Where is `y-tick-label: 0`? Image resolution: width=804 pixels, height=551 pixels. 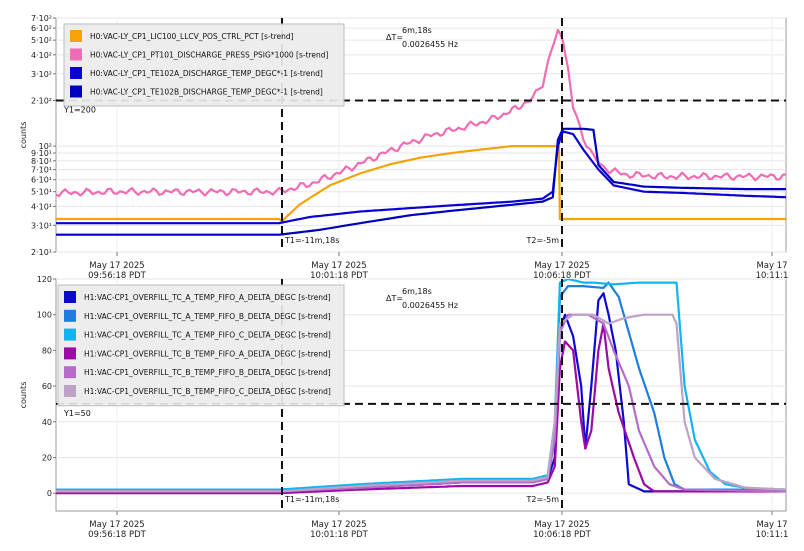
y-tick-label: 0 is located at coordinates (49, 493).